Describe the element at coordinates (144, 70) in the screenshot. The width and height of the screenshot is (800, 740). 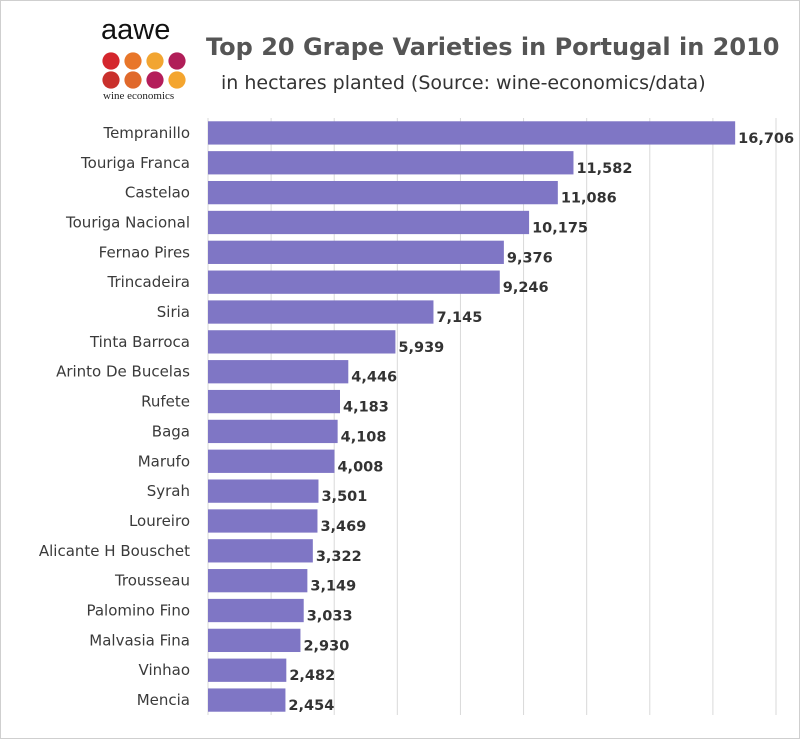
I see `logo-dots` at that location.